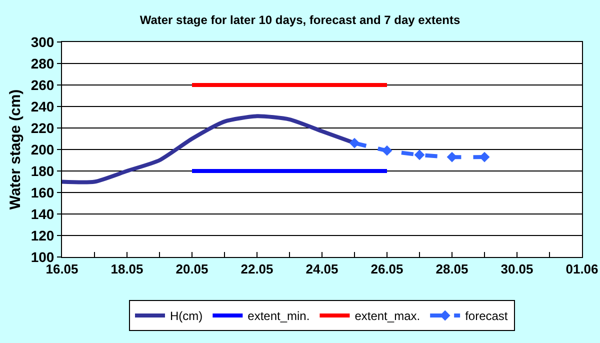 This screenshot has height=343, width=600. Describe the element at coordinates (42, 42) in the screenshot. I see `y-tick-label: 300` at that location.